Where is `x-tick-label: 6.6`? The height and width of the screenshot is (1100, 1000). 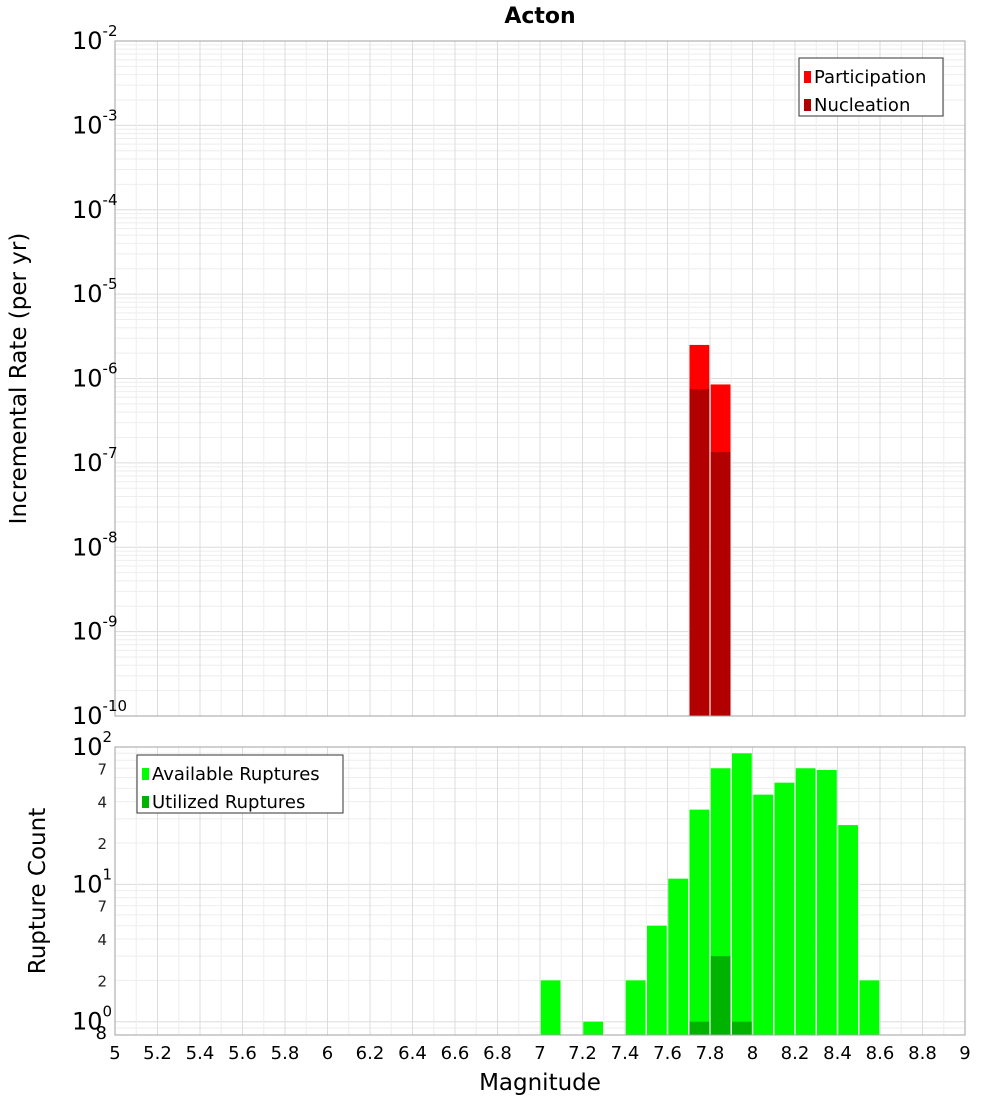
x-tick-label: 6.6 is located at coordinates (455, 1053).